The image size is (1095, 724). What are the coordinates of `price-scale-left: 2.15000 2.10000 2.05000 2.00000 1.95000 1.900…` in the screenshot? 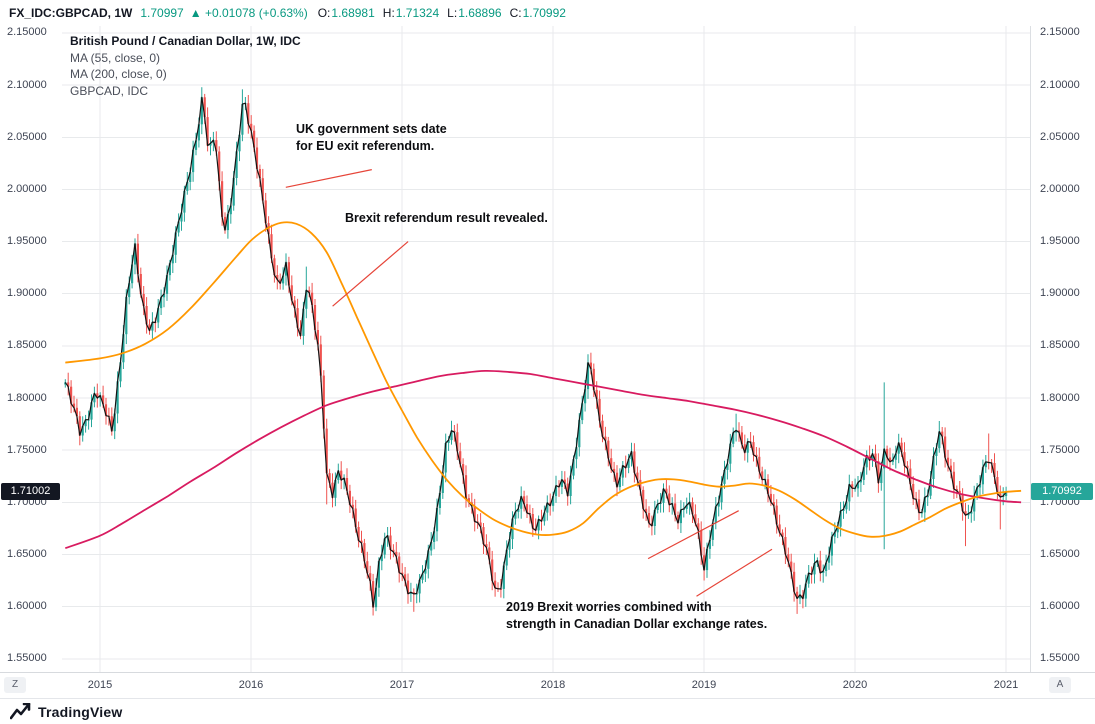 It's located at (31, 349).